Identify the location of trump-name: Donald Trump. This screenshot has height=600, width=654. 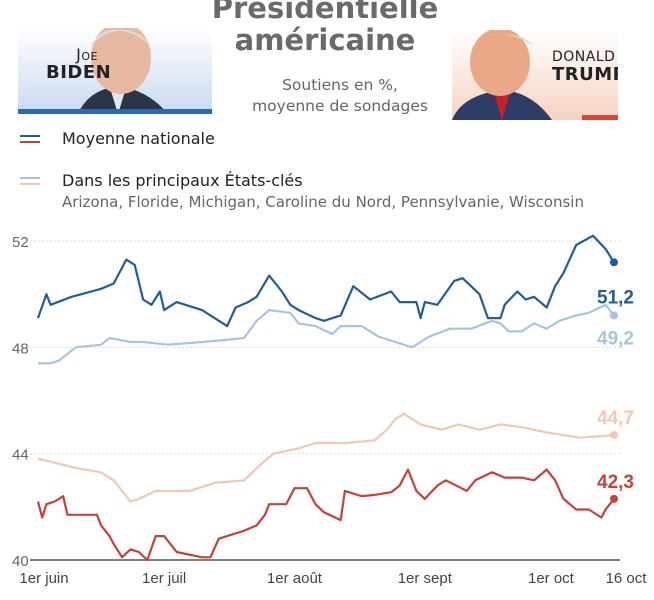
(585, 66).